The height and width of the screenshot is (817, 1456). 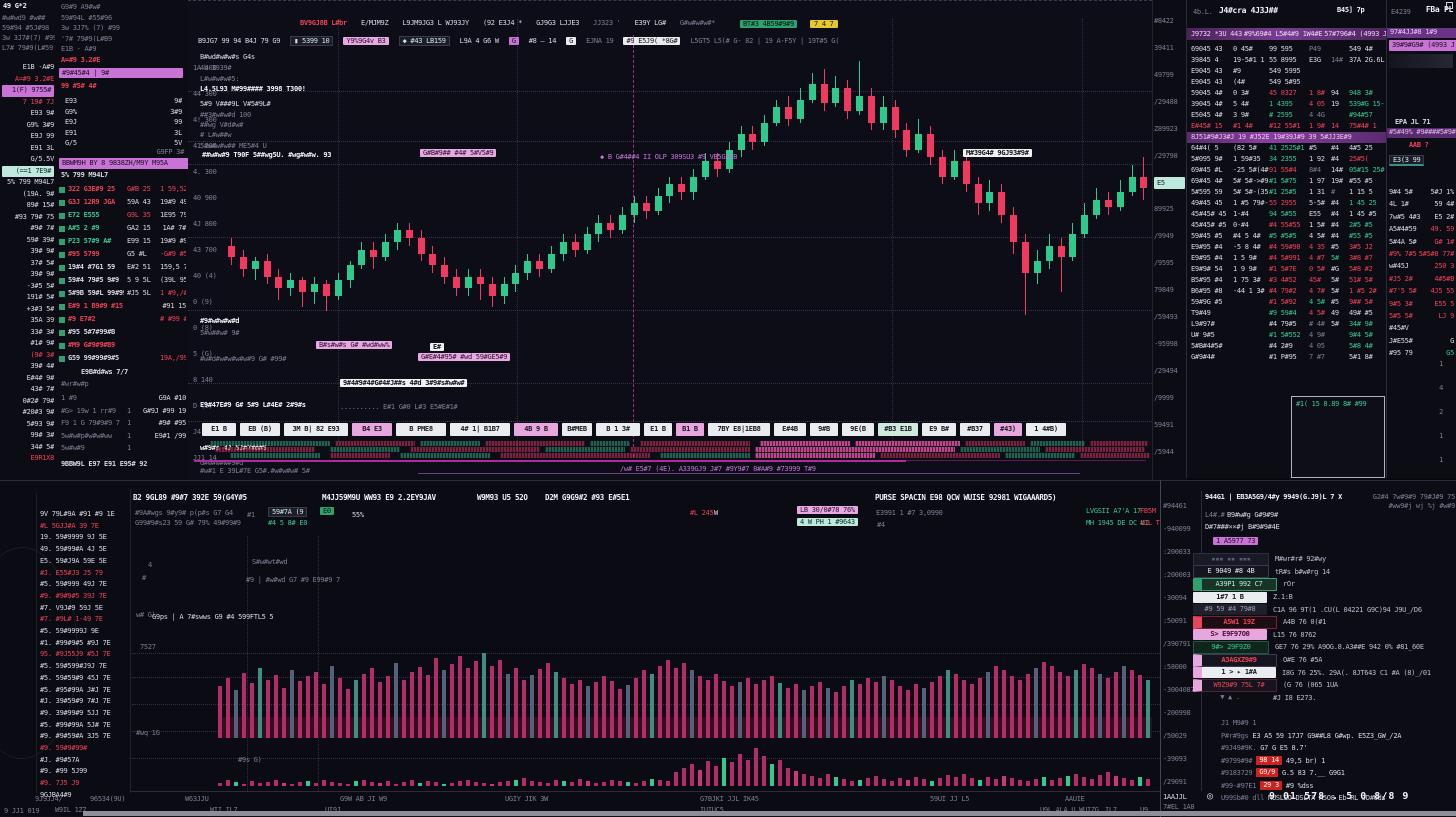 I want to click on ladder-row: (9# 3#, so click(x=42, y=354).